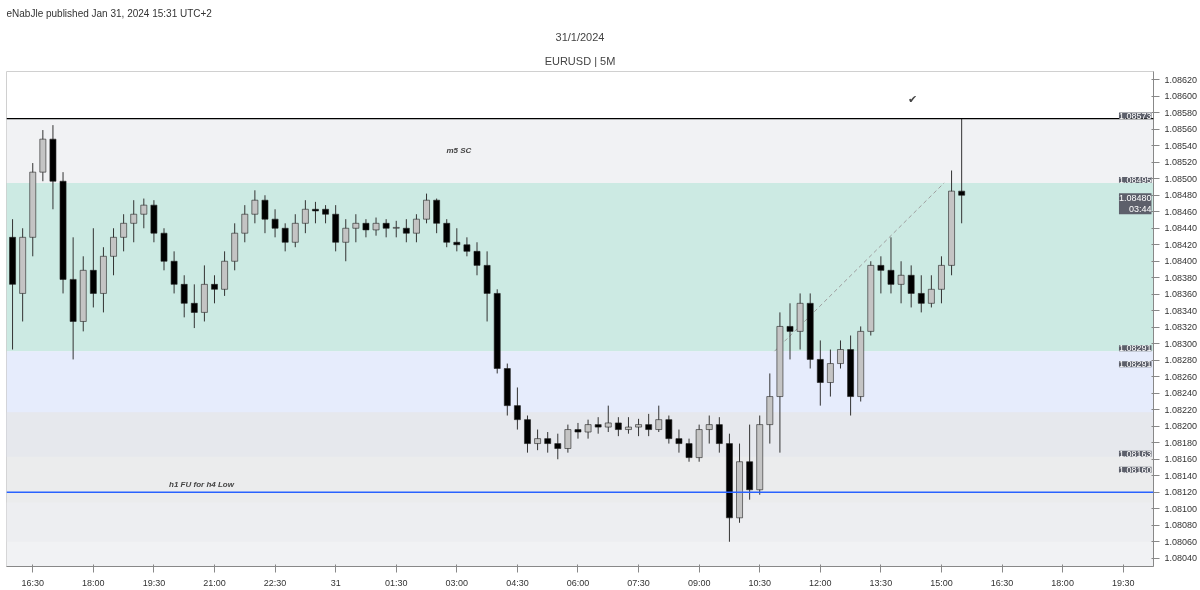 The width and height of the screenshot is (1200, 590). Describe the element at coordinates (109, 13) in the screenshot. I see `text: eNabJle published Jan 31, 2024 15:31 UTC+2` at that location.